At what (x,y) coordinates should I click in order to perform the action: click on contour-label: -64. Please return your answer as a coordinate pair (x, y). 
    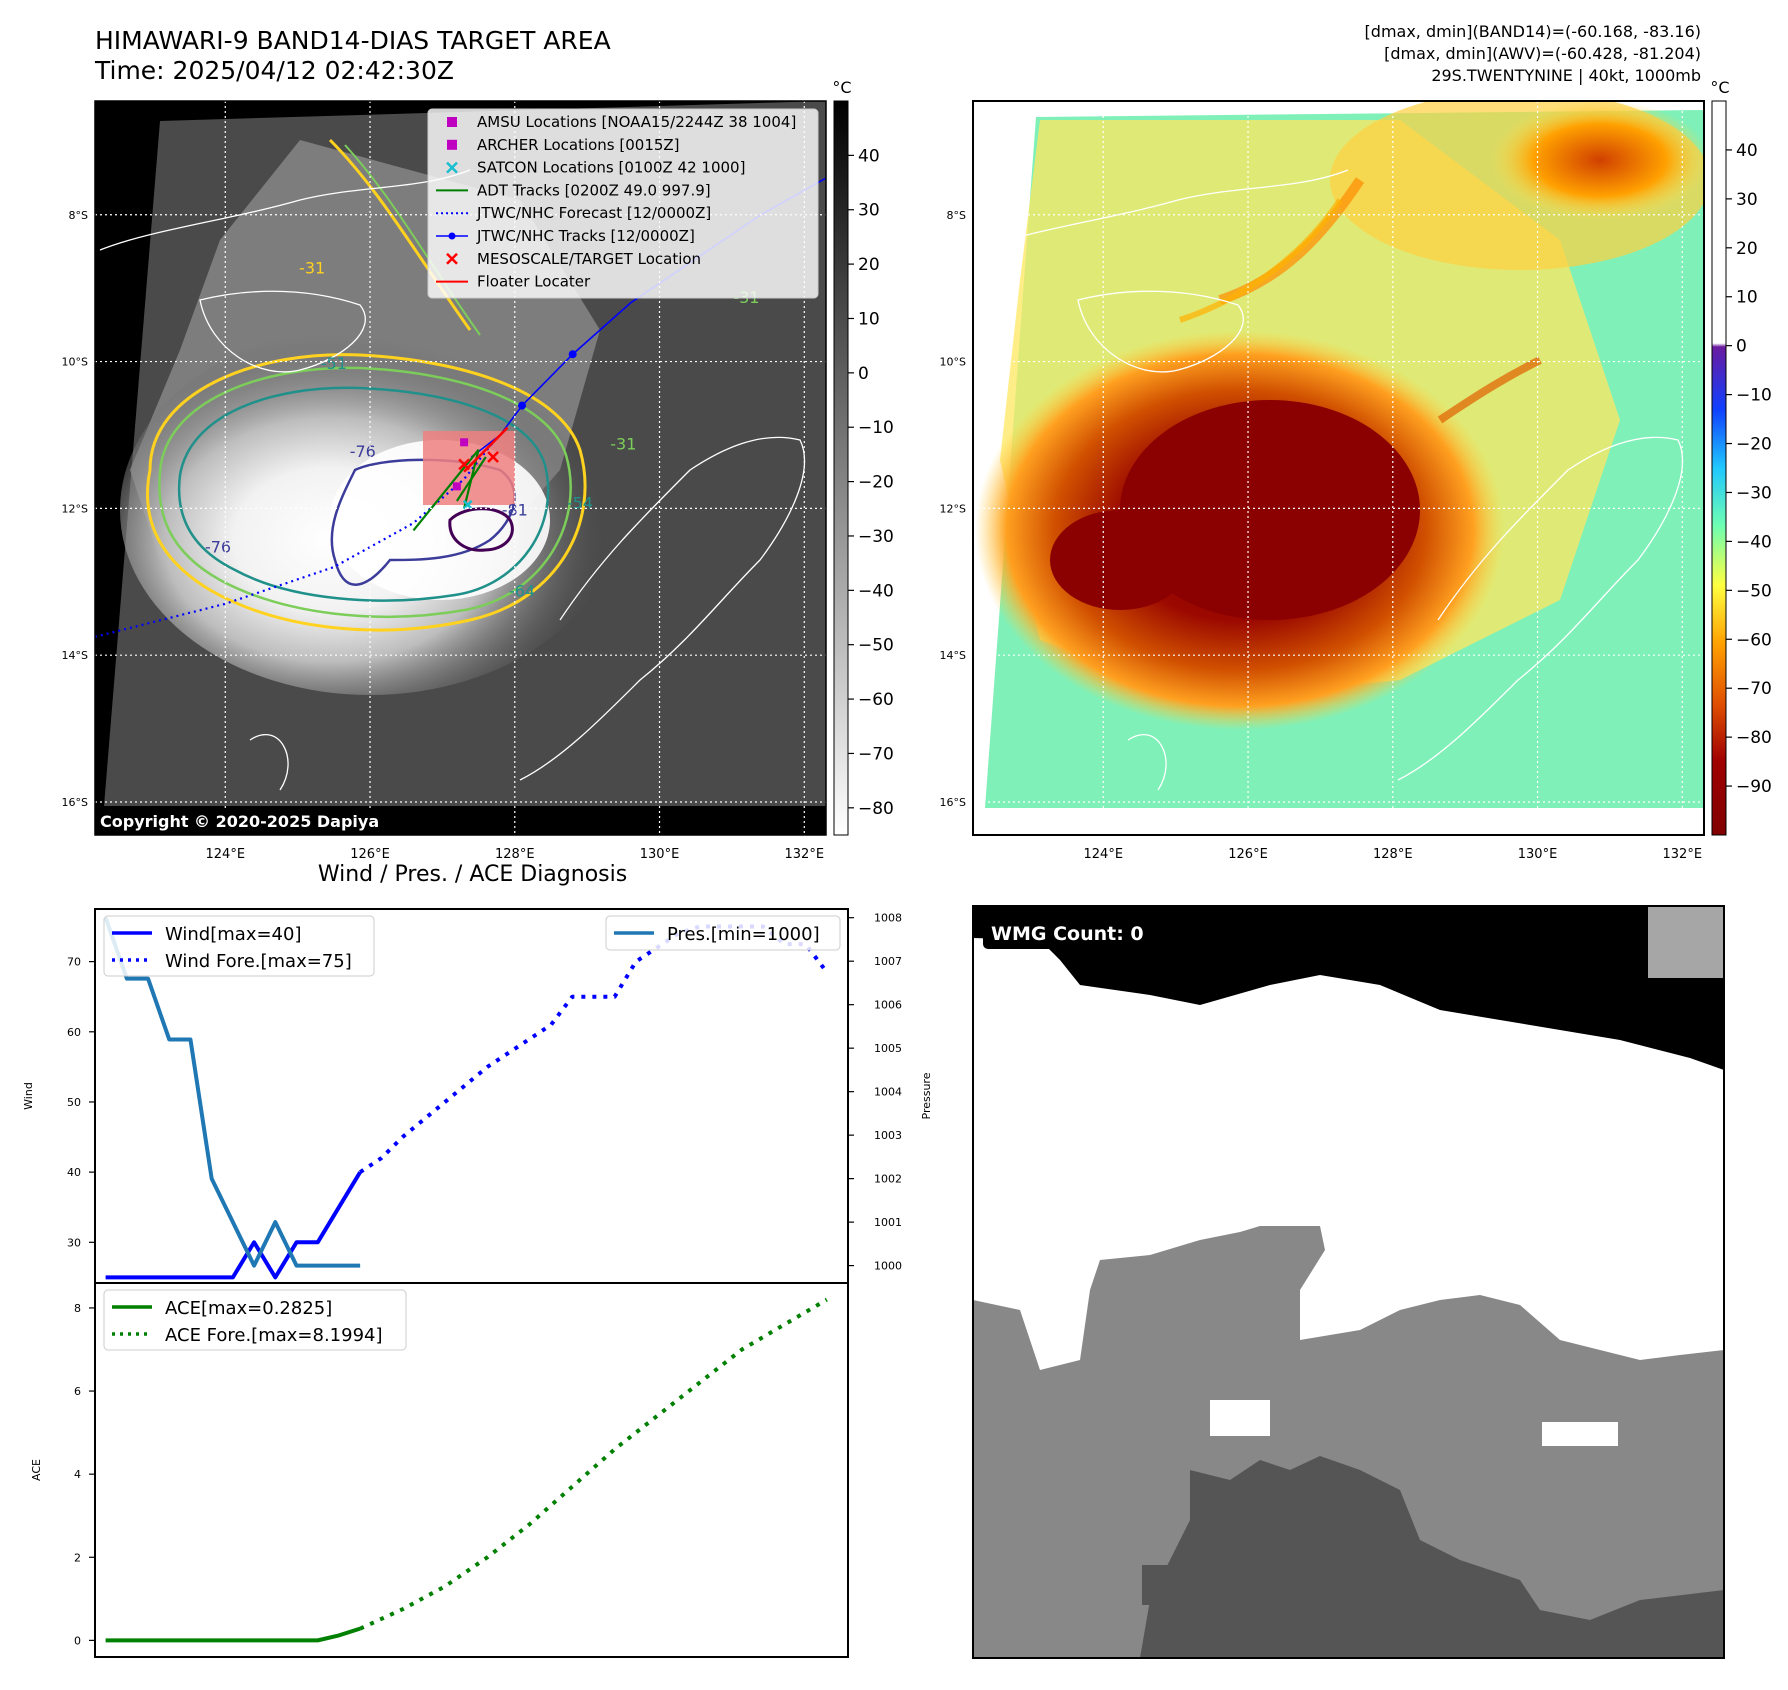
    Looking at the image, I should click on (522, 590).